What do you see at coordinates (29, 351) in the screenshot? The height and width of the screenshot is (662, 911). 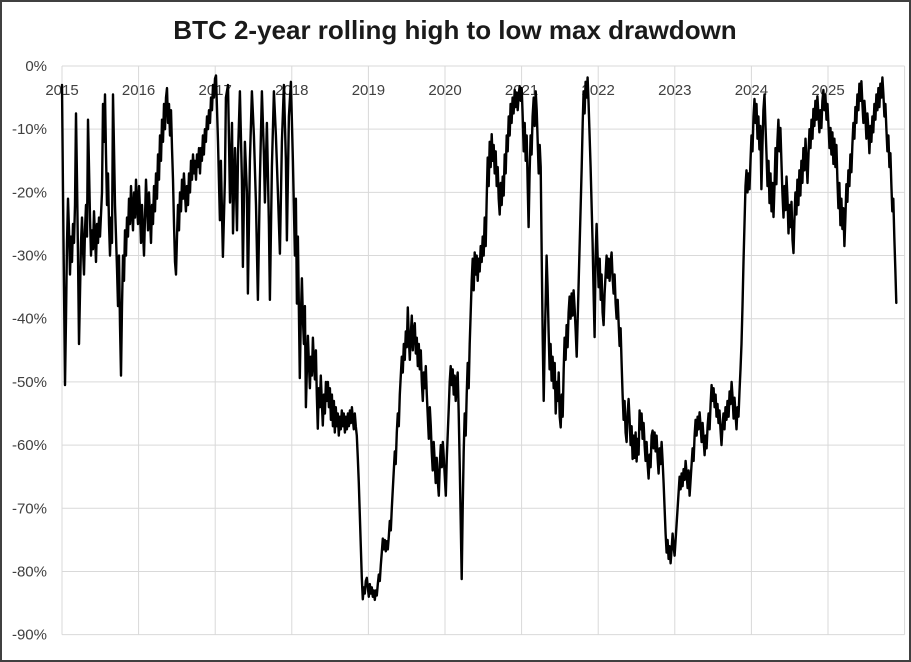 I see `y-axis-labels: 0% -10% -20% -30% -40% -50% -60% -70% -80% -90%` at bounding box center [29, 351].